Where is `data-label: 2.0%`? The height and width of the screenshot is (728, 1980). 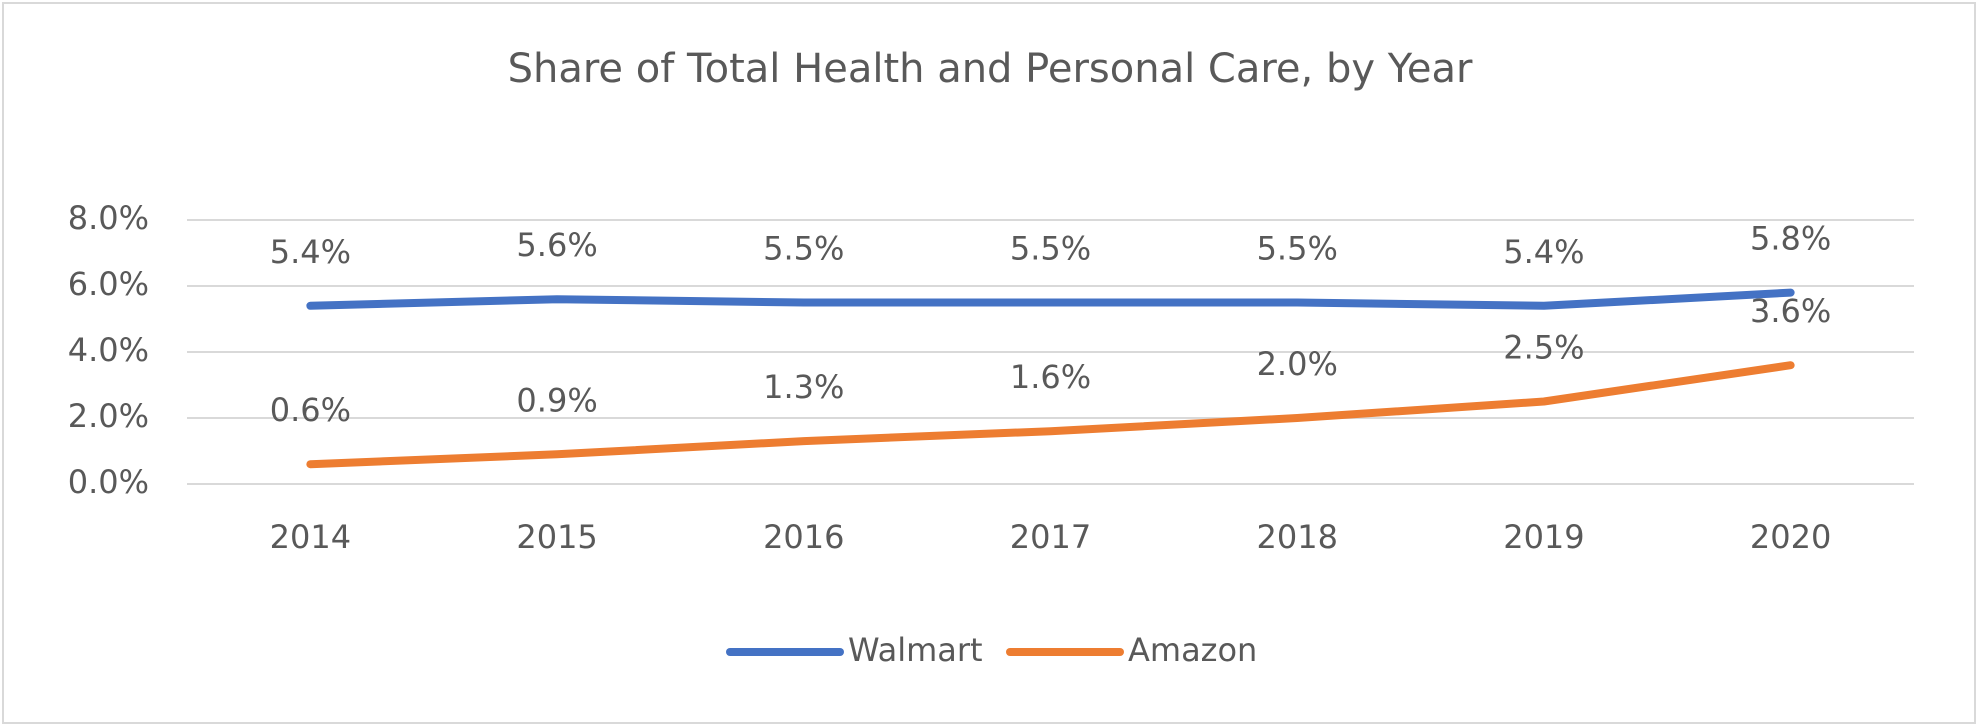 data-label: 2.0% is located at coordinates (1297, 364).